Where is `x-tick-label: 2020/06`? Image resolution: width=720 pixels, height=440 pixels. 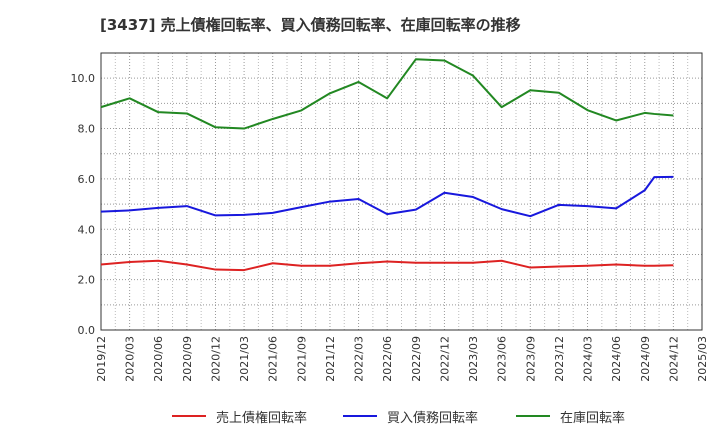
x-tick-label: 2020/06 is located at coordinates (158, 359).